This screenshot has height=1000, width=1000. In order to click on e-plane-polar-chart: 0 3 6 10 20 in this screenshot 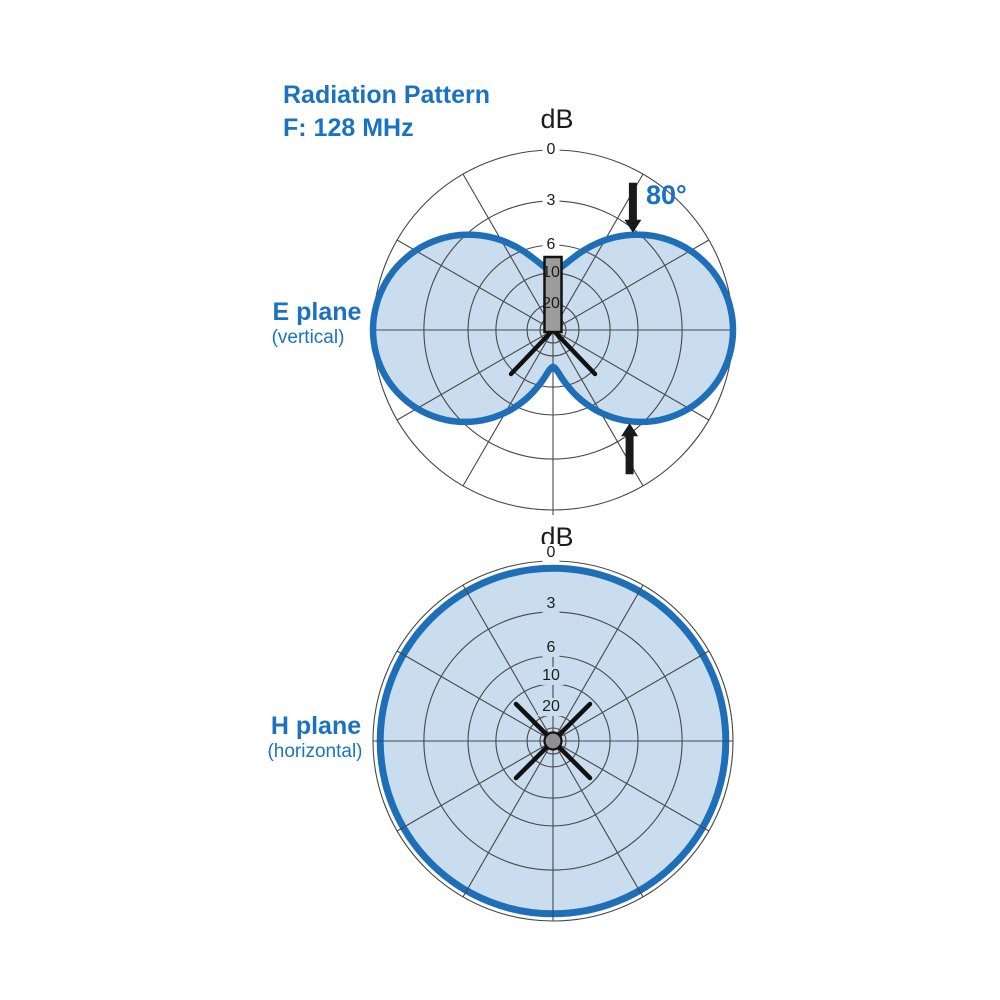, I will do `click(553, 328)`.